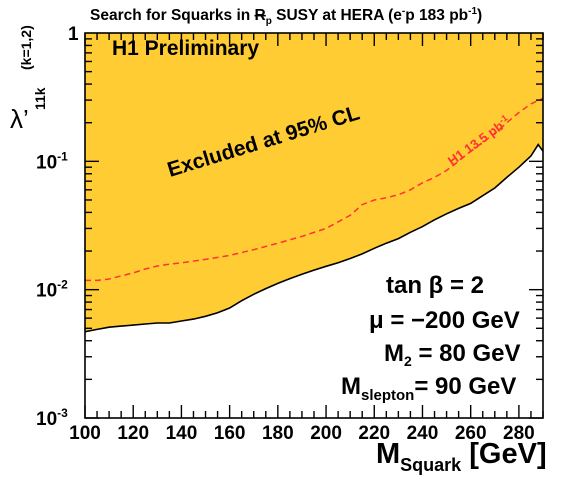 Image resolution: width=567 pixels, height=480 pixels. What do you see at coordinates (278, 433) in the screenshot?
I see `x-tick-label-4: 180` at bounding box center [278, 433].